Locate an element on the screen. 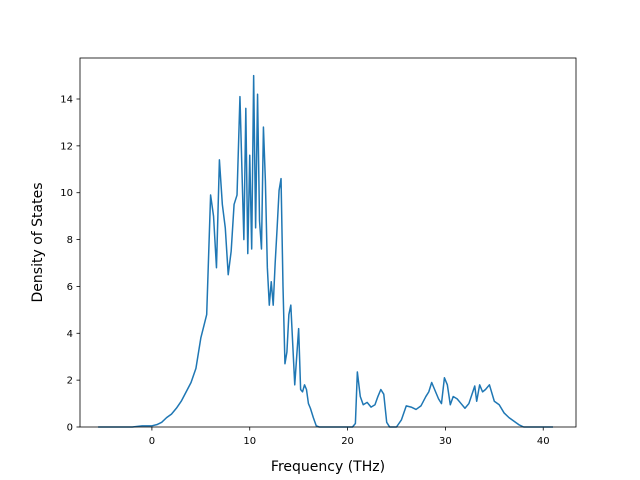 This screenshot has width=640, height=480. x-tick-label: 0 is located at coordinates (152, 441).